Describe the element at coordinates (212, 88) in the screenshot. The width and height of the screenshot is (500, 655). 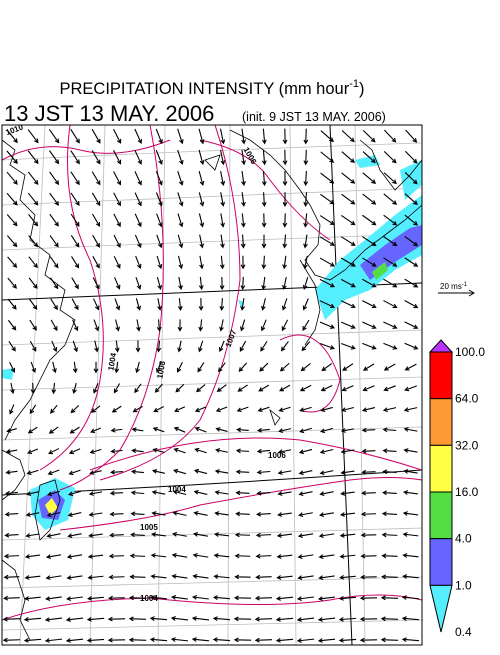
I see `title: PRECIPITATION INTENSITY (mm hour-1)` at that location.